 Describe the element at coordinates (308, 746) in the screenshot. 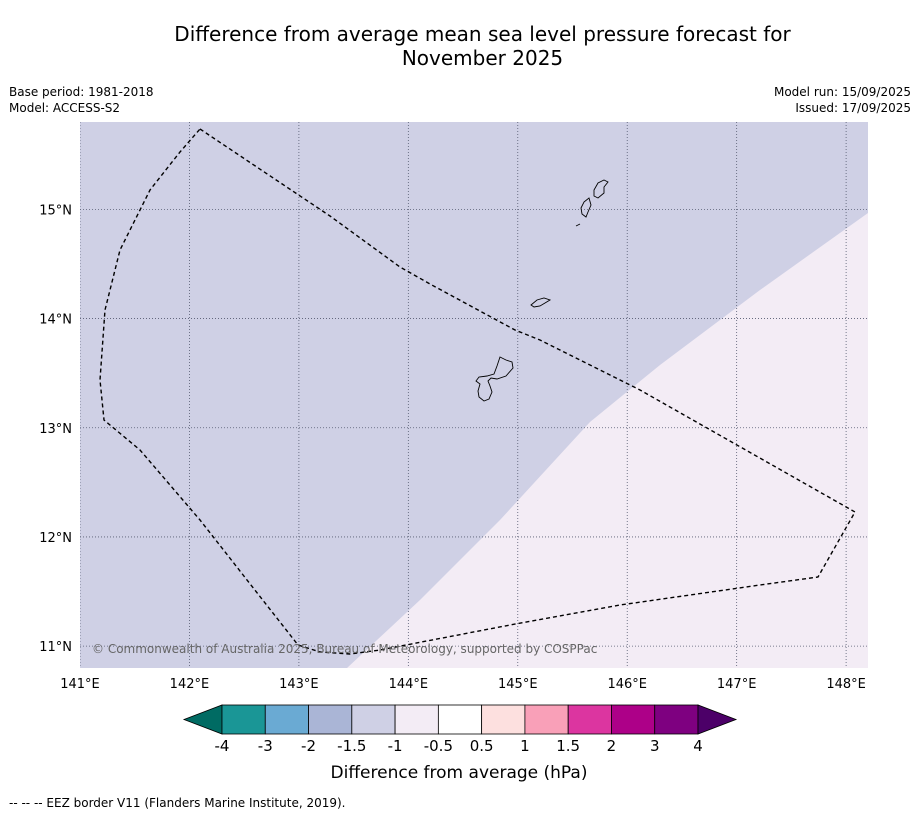

I see `colorbar-label: -2` at that location.